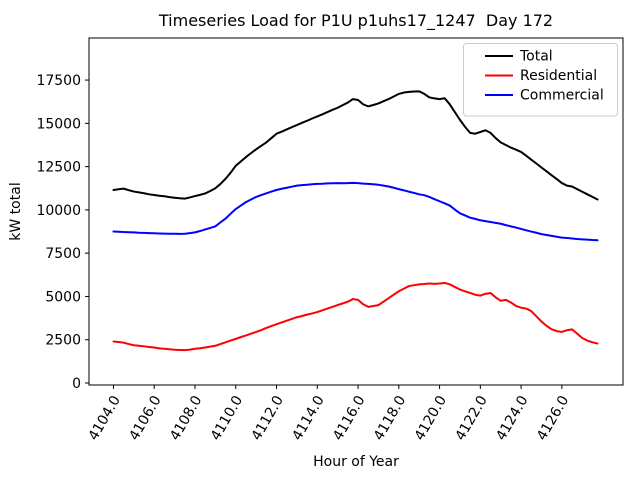 The height and width of the screenshot is (480, 640). I want to click on legend: Total Residential Commercial, so click(540, 80).